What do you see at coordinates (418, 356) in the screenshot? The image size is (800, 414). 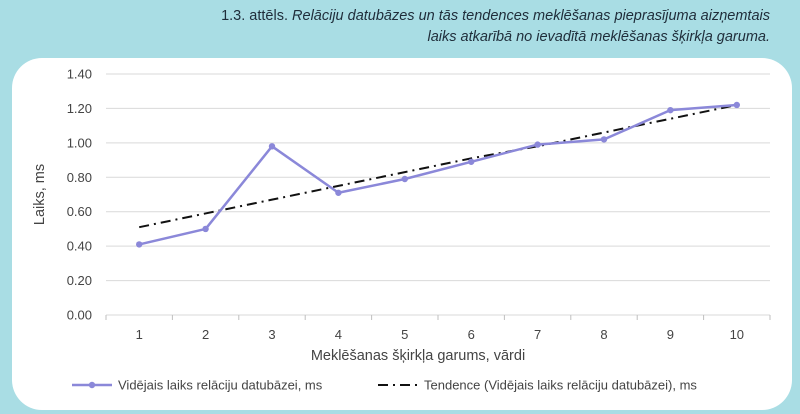 I see `x-axis-title: Meklēšanas šķirkļa garums, vārdi` at bounding box center [418, 356].